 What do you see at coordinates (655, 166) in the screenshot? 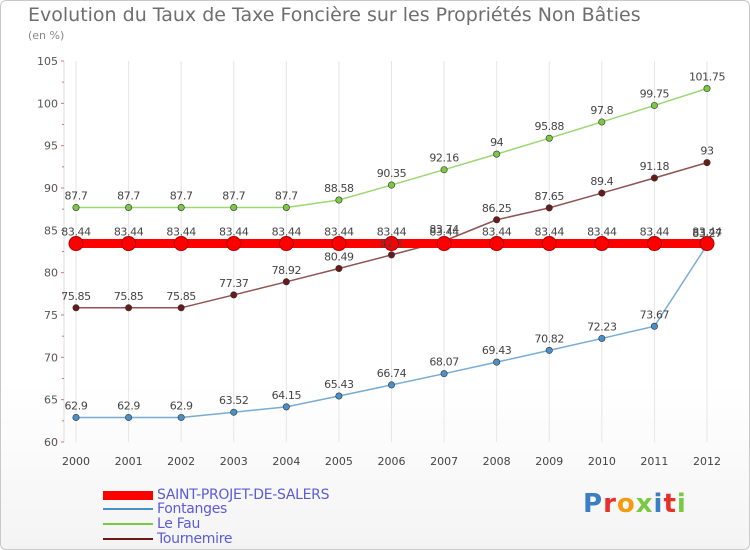
I see `data-label: 91.18` at bounding box center [655, 166].